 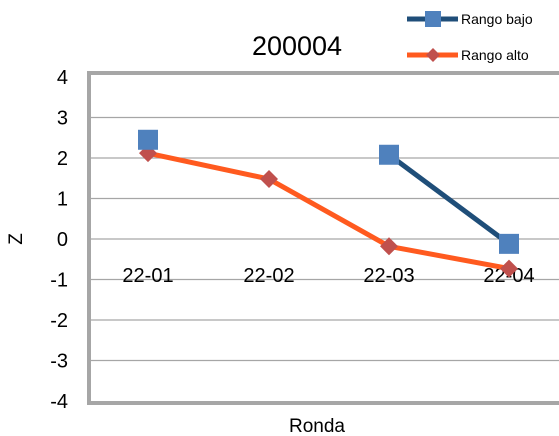 I want to click on y-tick-label: -2, so click(x=59, y=321).